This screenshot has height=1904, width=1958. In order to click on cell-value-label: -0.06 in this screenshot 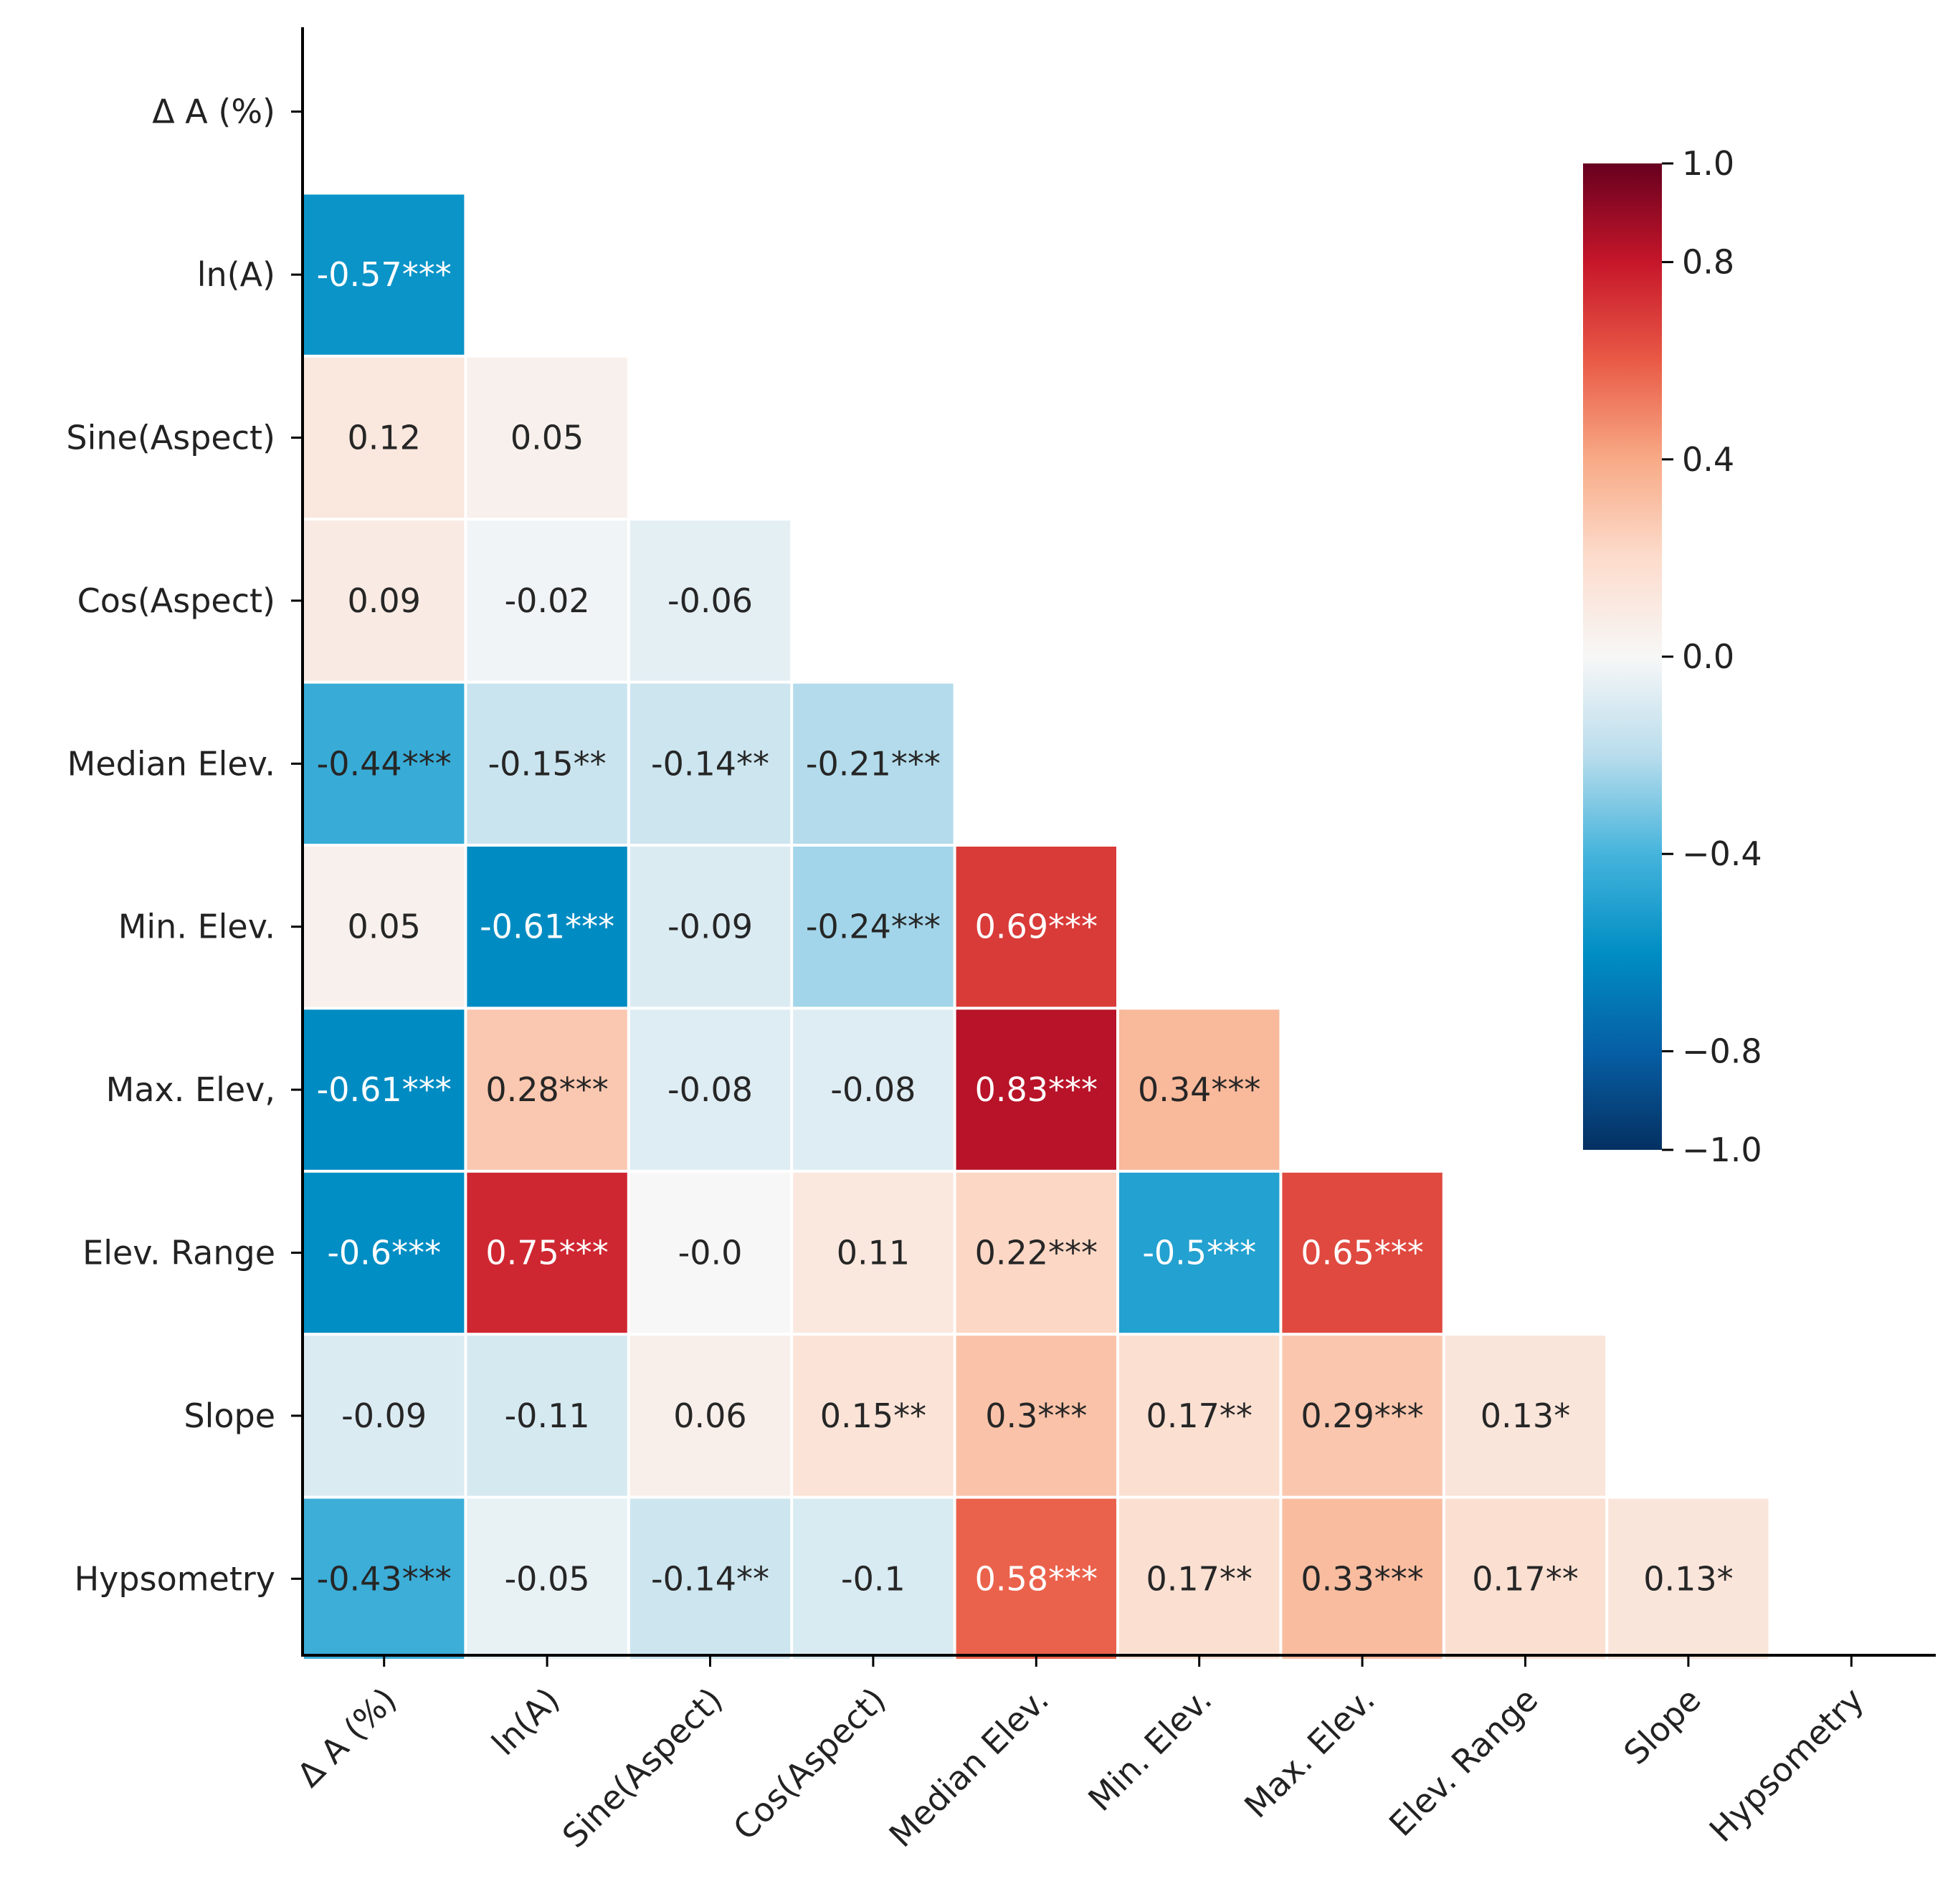, I will do `click(710, 600)`.